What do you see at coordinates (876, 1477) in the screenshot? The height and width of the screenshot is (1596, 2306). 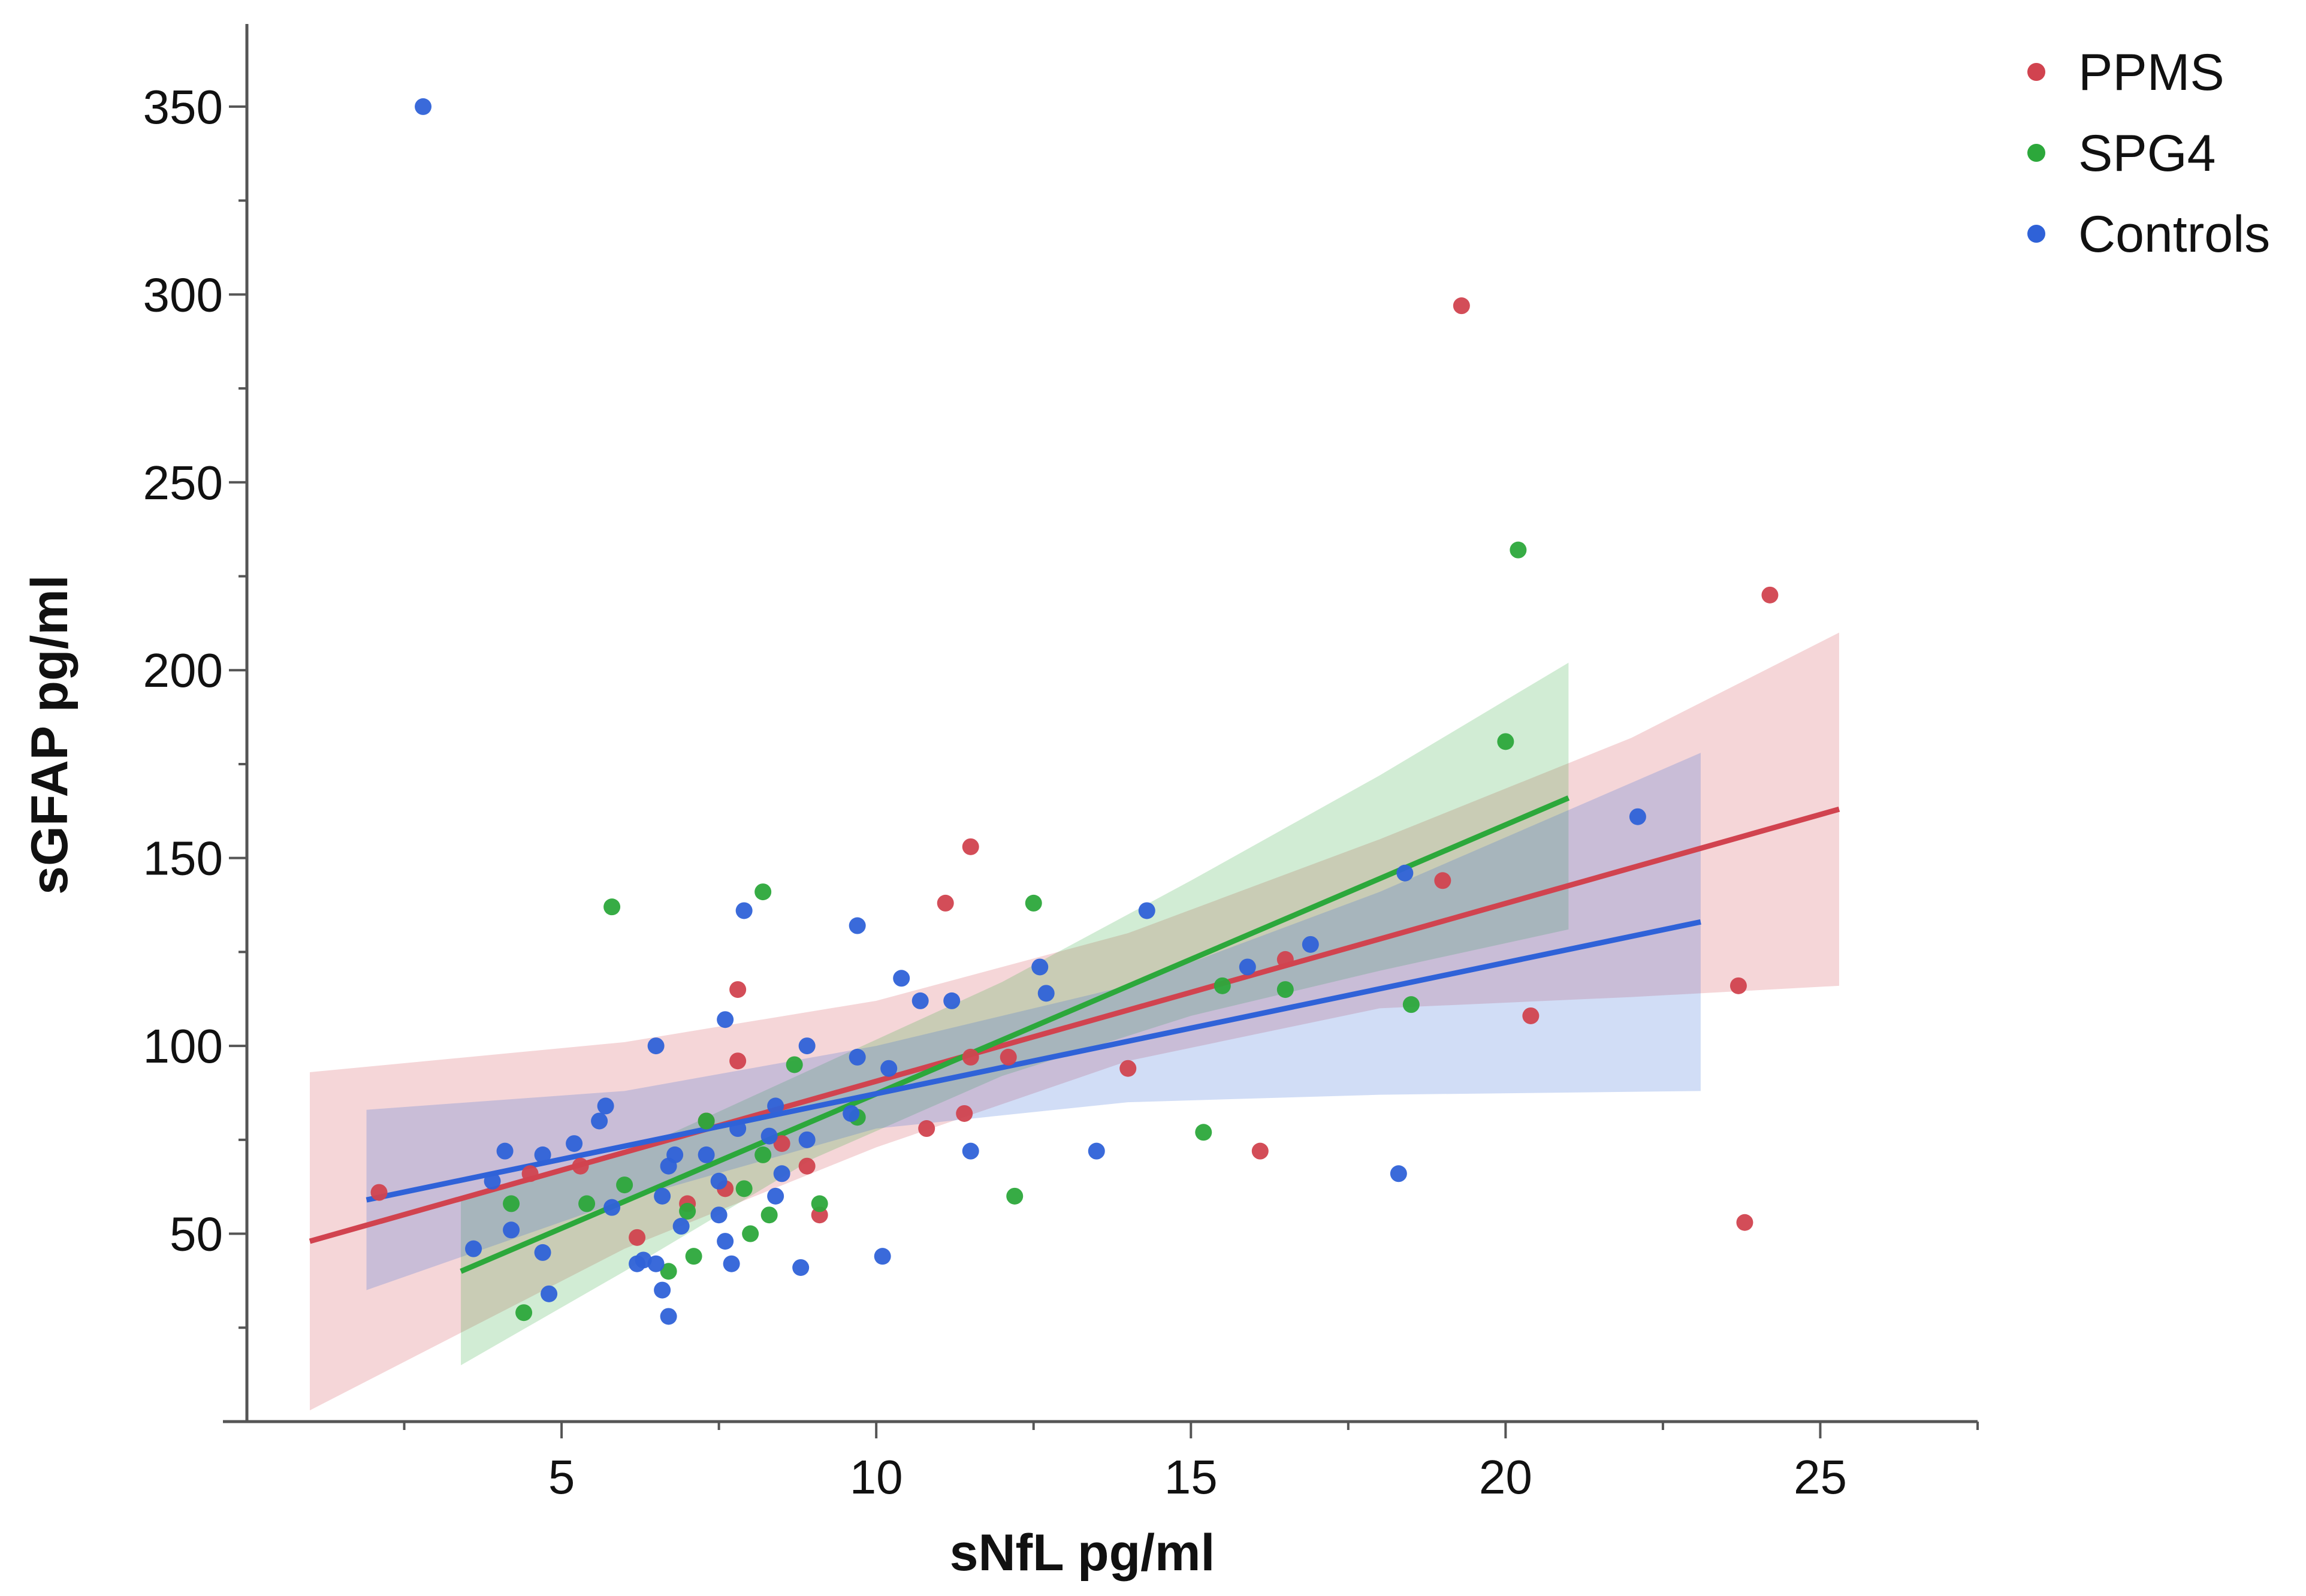 I see `x-tick-label: 10` at bounding box center [876, 1477].